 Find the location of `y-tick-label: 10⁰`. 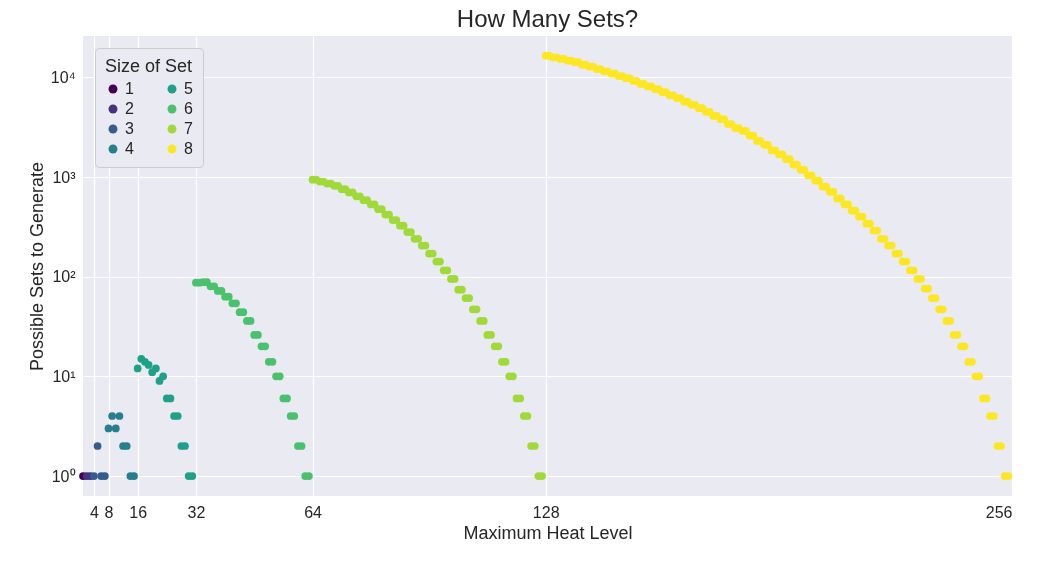

y-tick-label: 10⁰ is located at coordinates (63, 476).